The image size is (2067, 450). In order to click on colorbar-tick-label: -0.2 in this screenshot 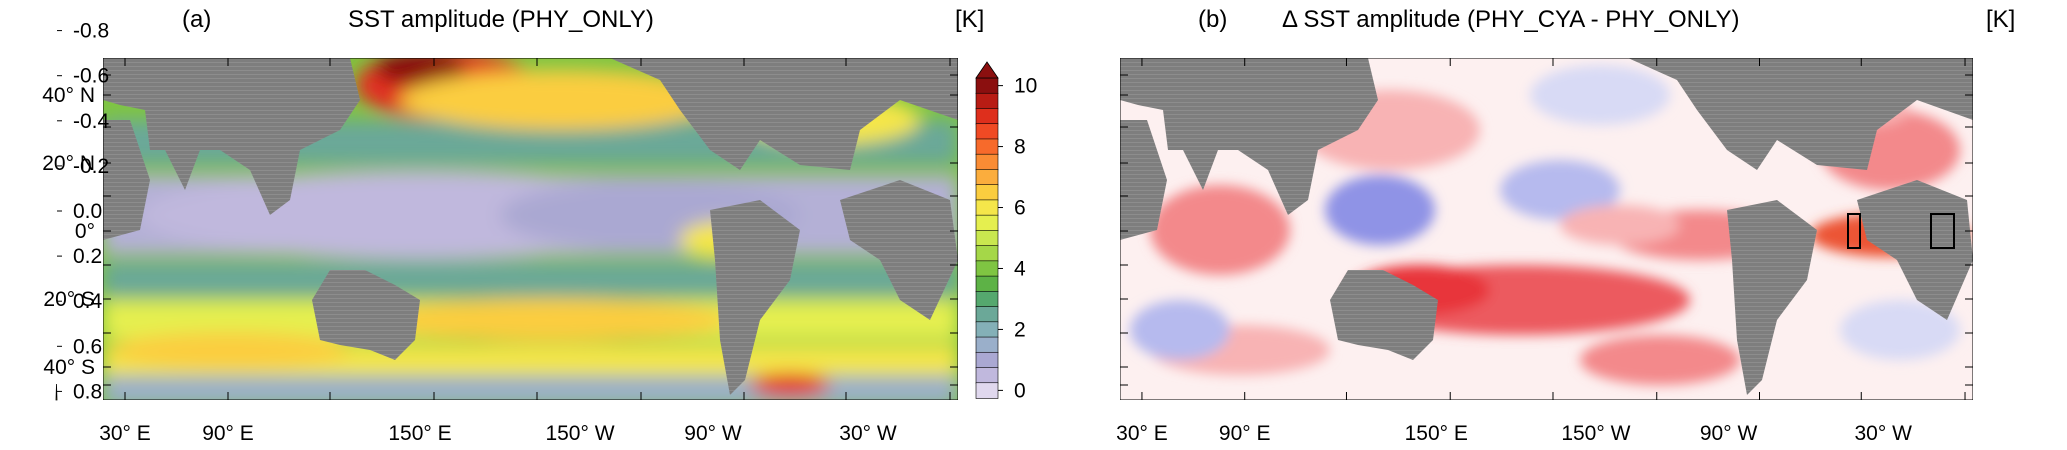, I will do `click(91, 166)`.